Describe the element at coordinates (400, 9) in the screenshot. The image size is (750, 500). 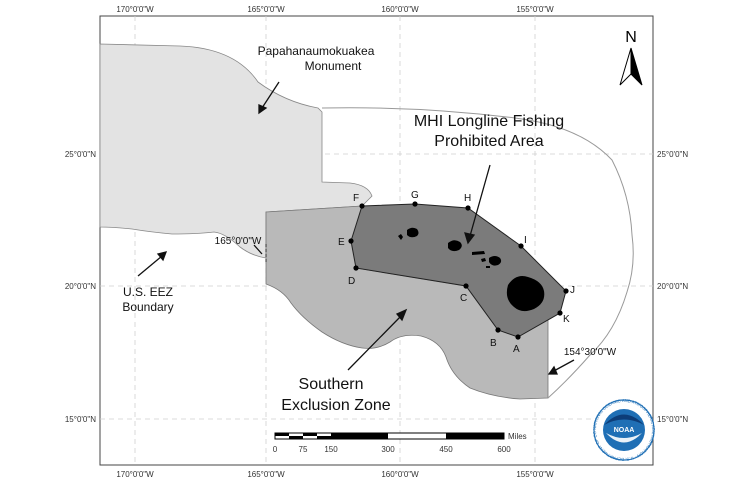
I see `top-lon-label: 160°0'0"W` at that location.